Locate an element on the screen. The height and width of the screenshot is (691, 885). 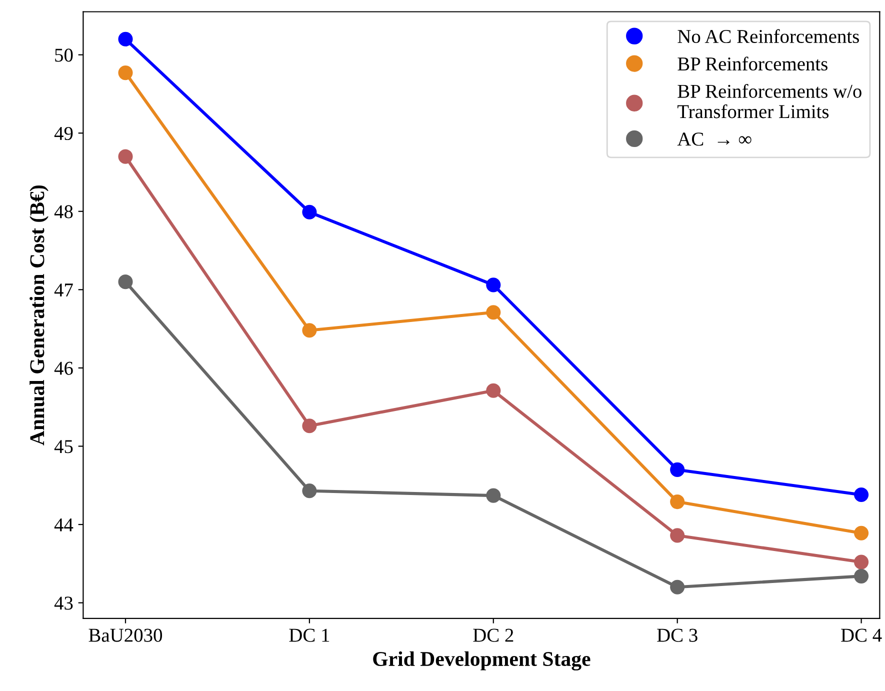
legend-label: AC → ∞ is located at coordinates (714, 139).